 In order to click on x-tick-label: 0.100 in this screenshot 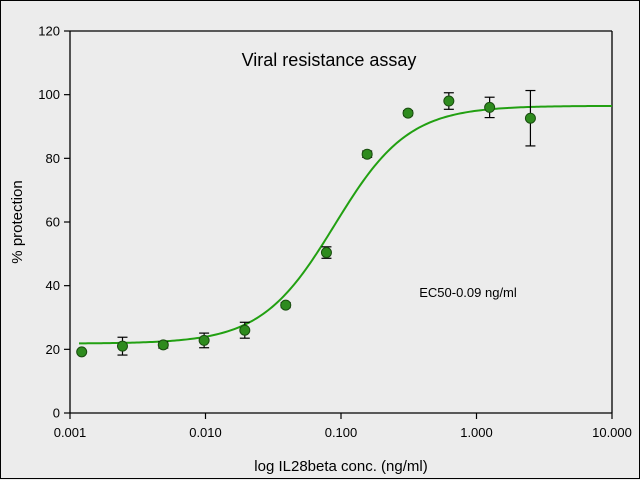, I will do `click(341, 432)`.